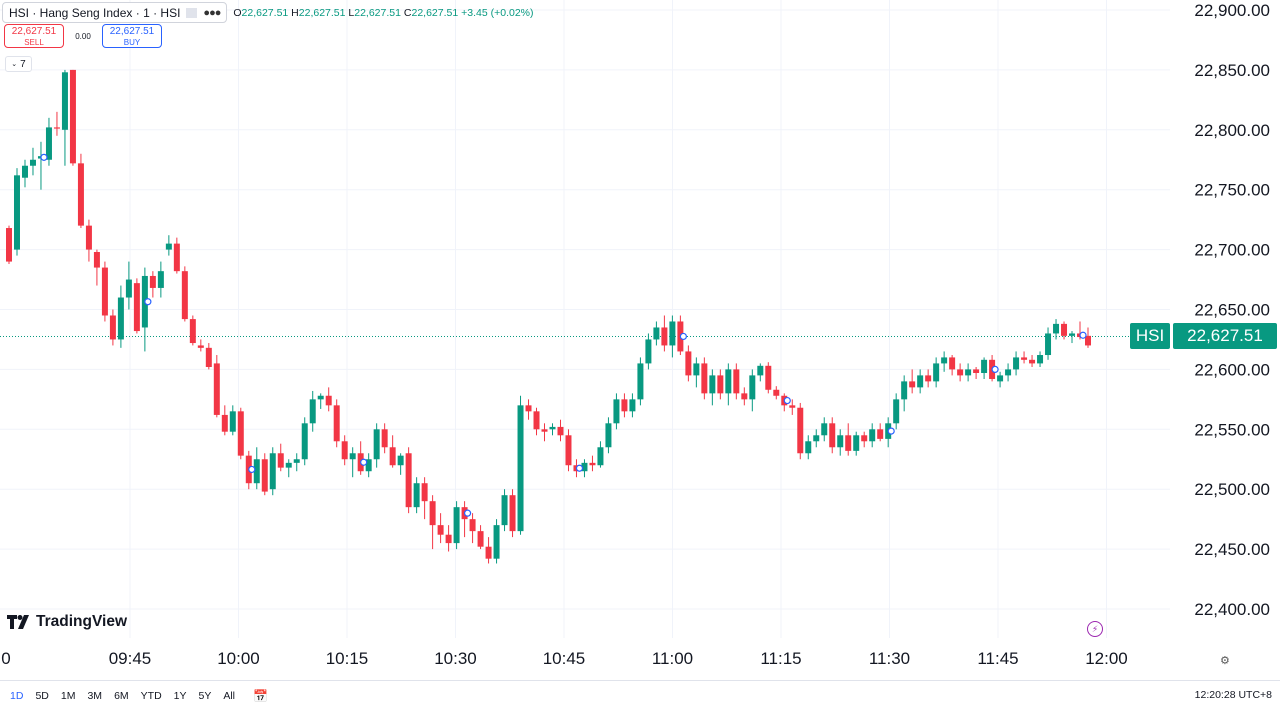 The image size is (1280, 710). I want to click on indicators-toggle: ⌄ 7, so click(18, 64).